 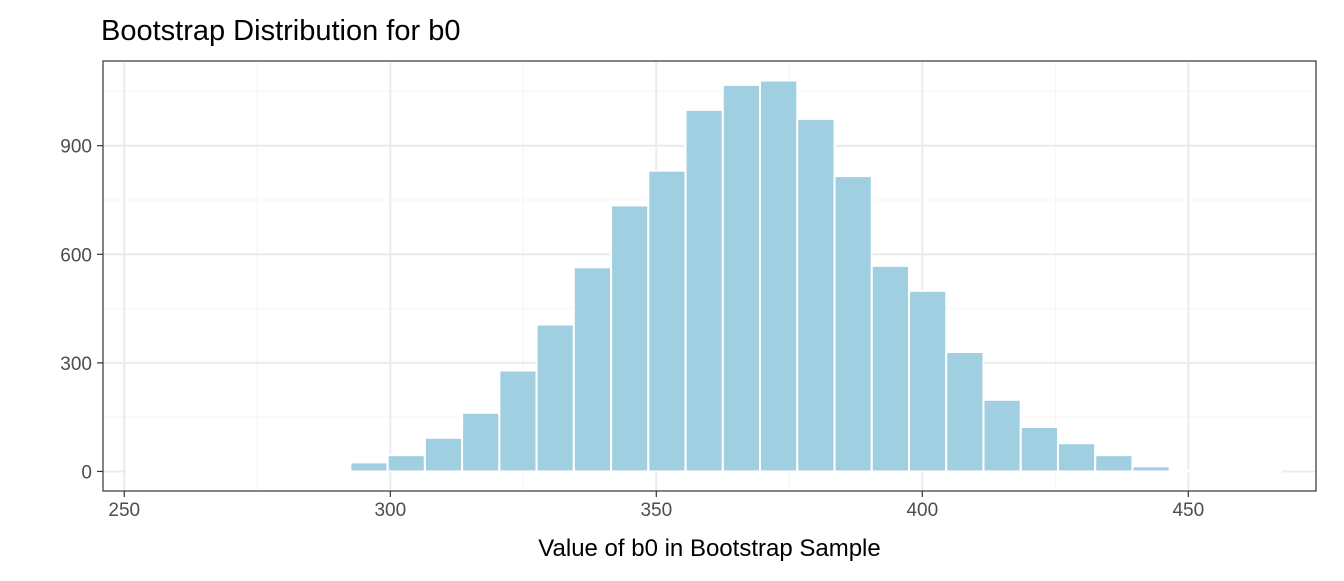 What do you see at coordinates (76, 364) in the screenshot?
I see `y-tick-label: 300` at bounding box center [76, 364].